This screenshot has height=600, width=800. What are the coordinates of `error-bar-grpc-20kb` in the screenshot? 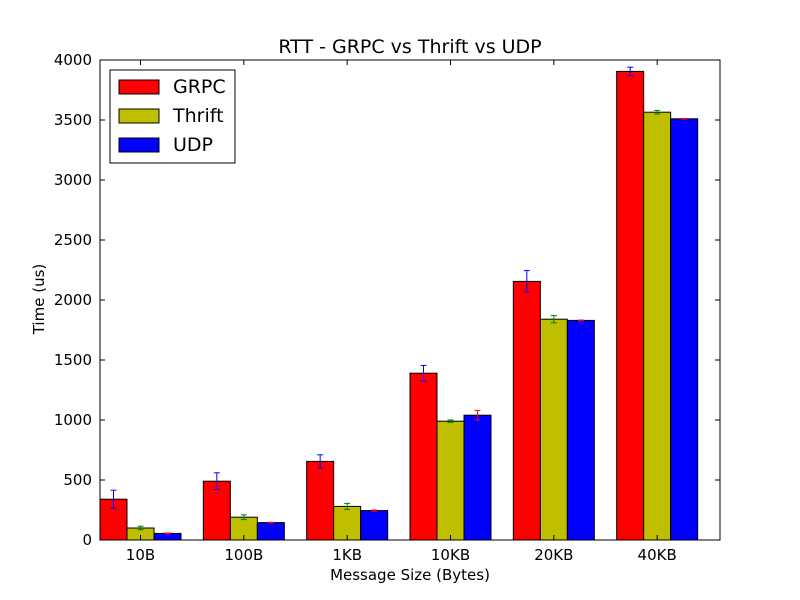 It's located at (526, 281).